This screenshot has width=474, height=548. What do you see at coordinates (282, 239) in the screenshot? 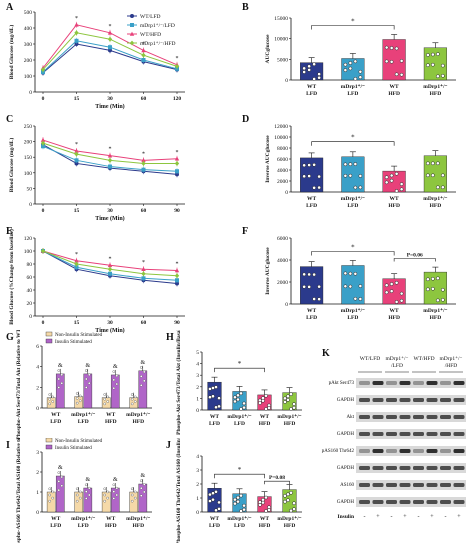
I see `y-tick-label: 6000` at bounding box center [282, 239].